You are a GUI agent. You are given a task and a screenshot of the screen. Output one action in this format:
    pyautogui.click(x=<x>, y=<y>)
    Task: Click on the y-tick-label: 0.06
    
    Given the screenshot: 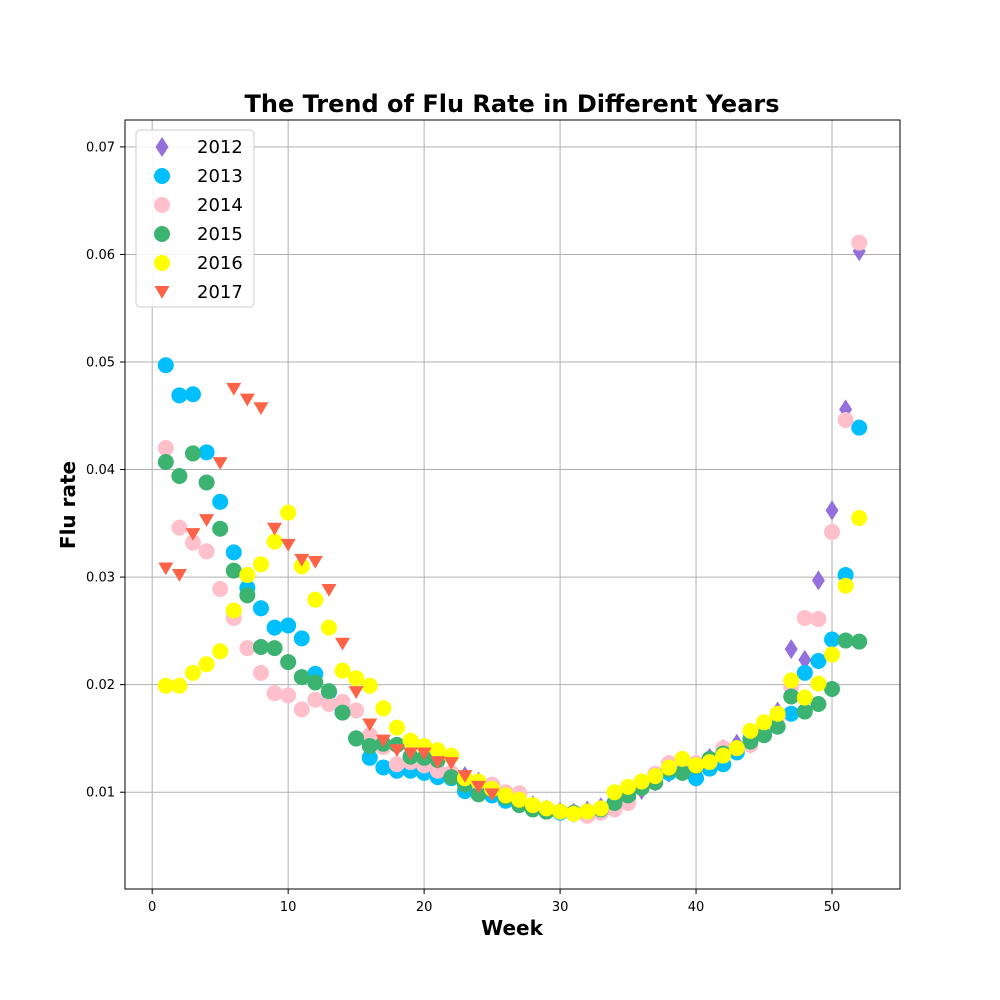 What is the action you would take?
    pyautogui.click(x=100, y=255)
    